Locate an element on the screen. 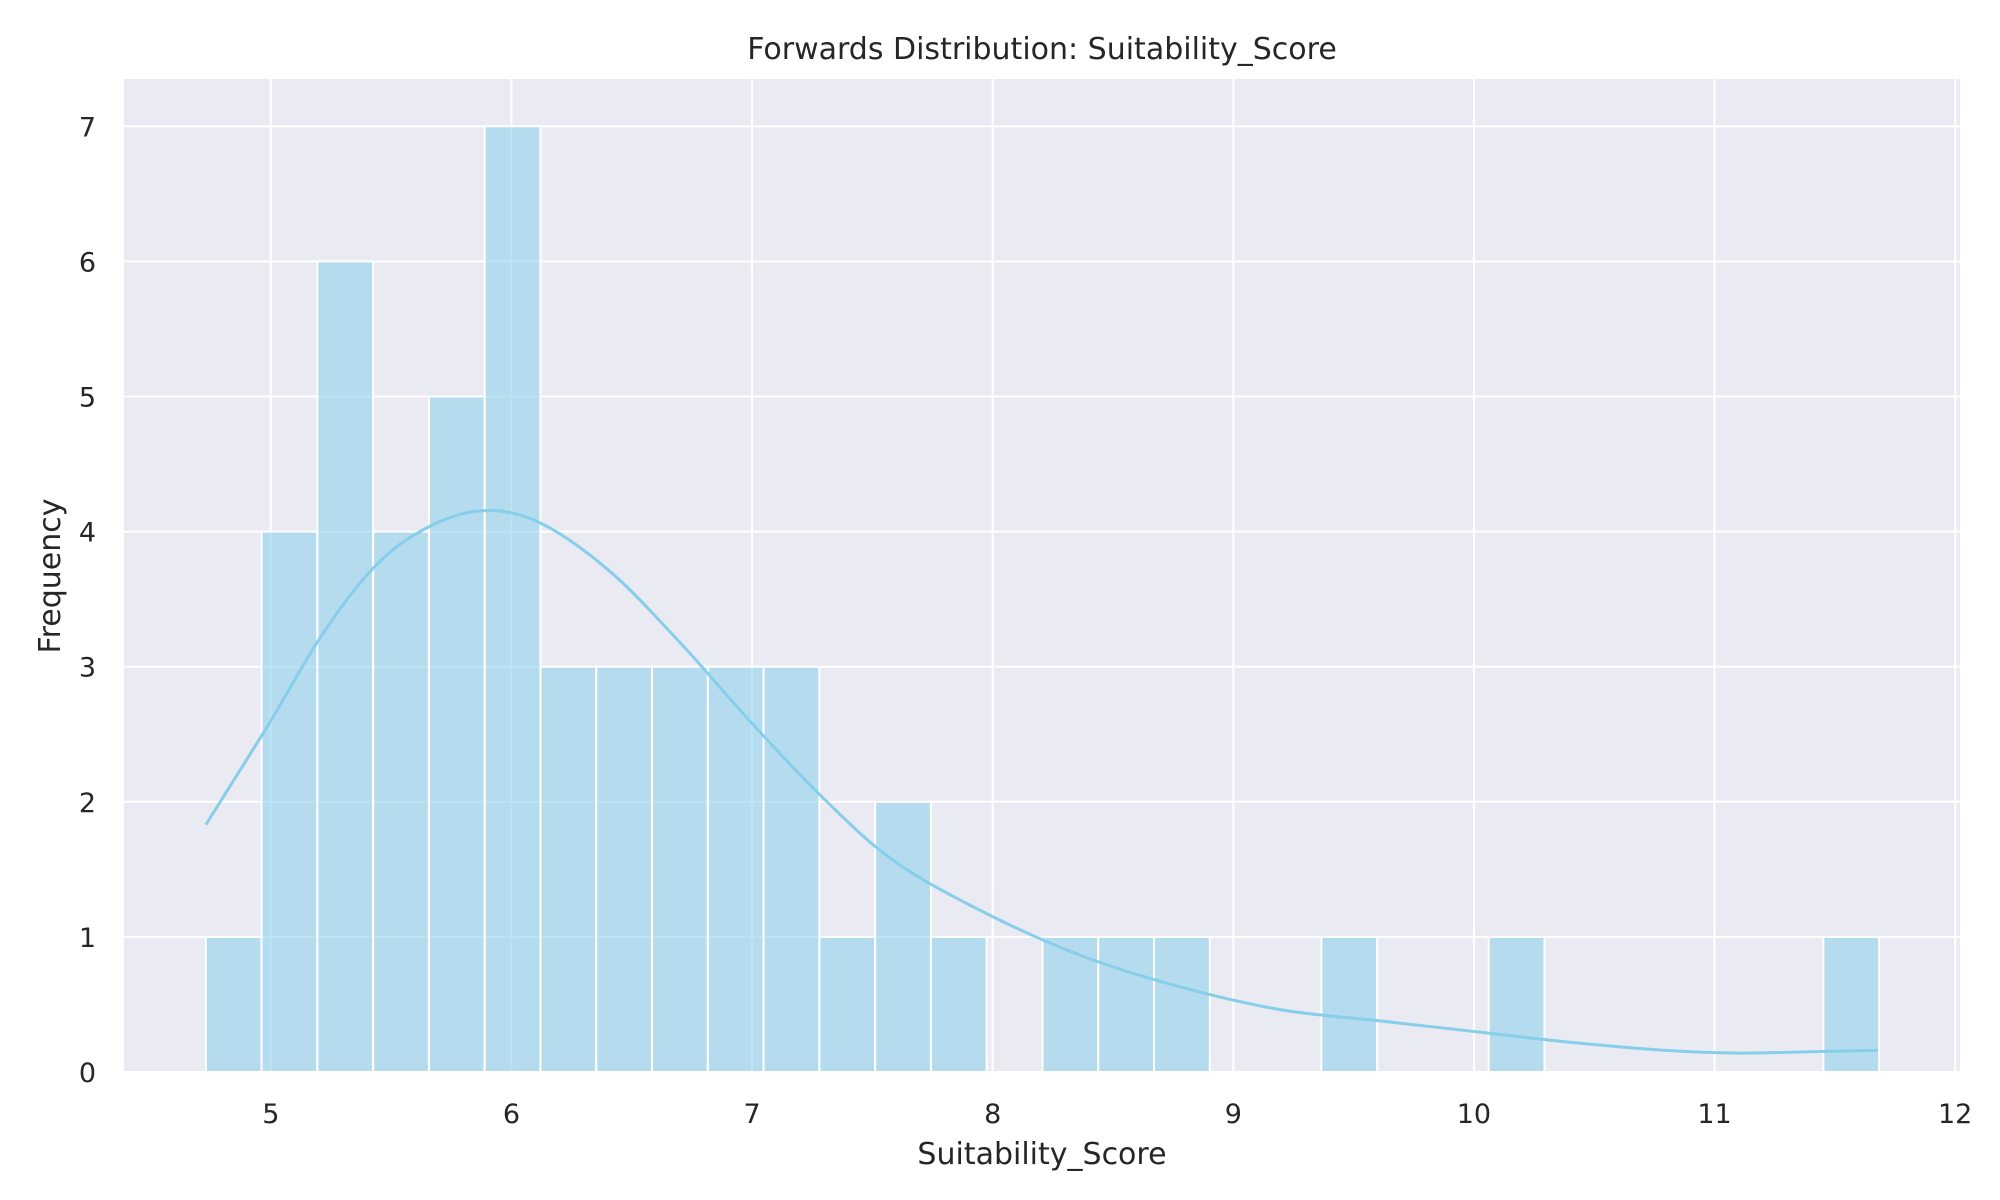  y-tick-labels: 0 1 2 3 4 5 6 7 is located at coordinates (87, 600).